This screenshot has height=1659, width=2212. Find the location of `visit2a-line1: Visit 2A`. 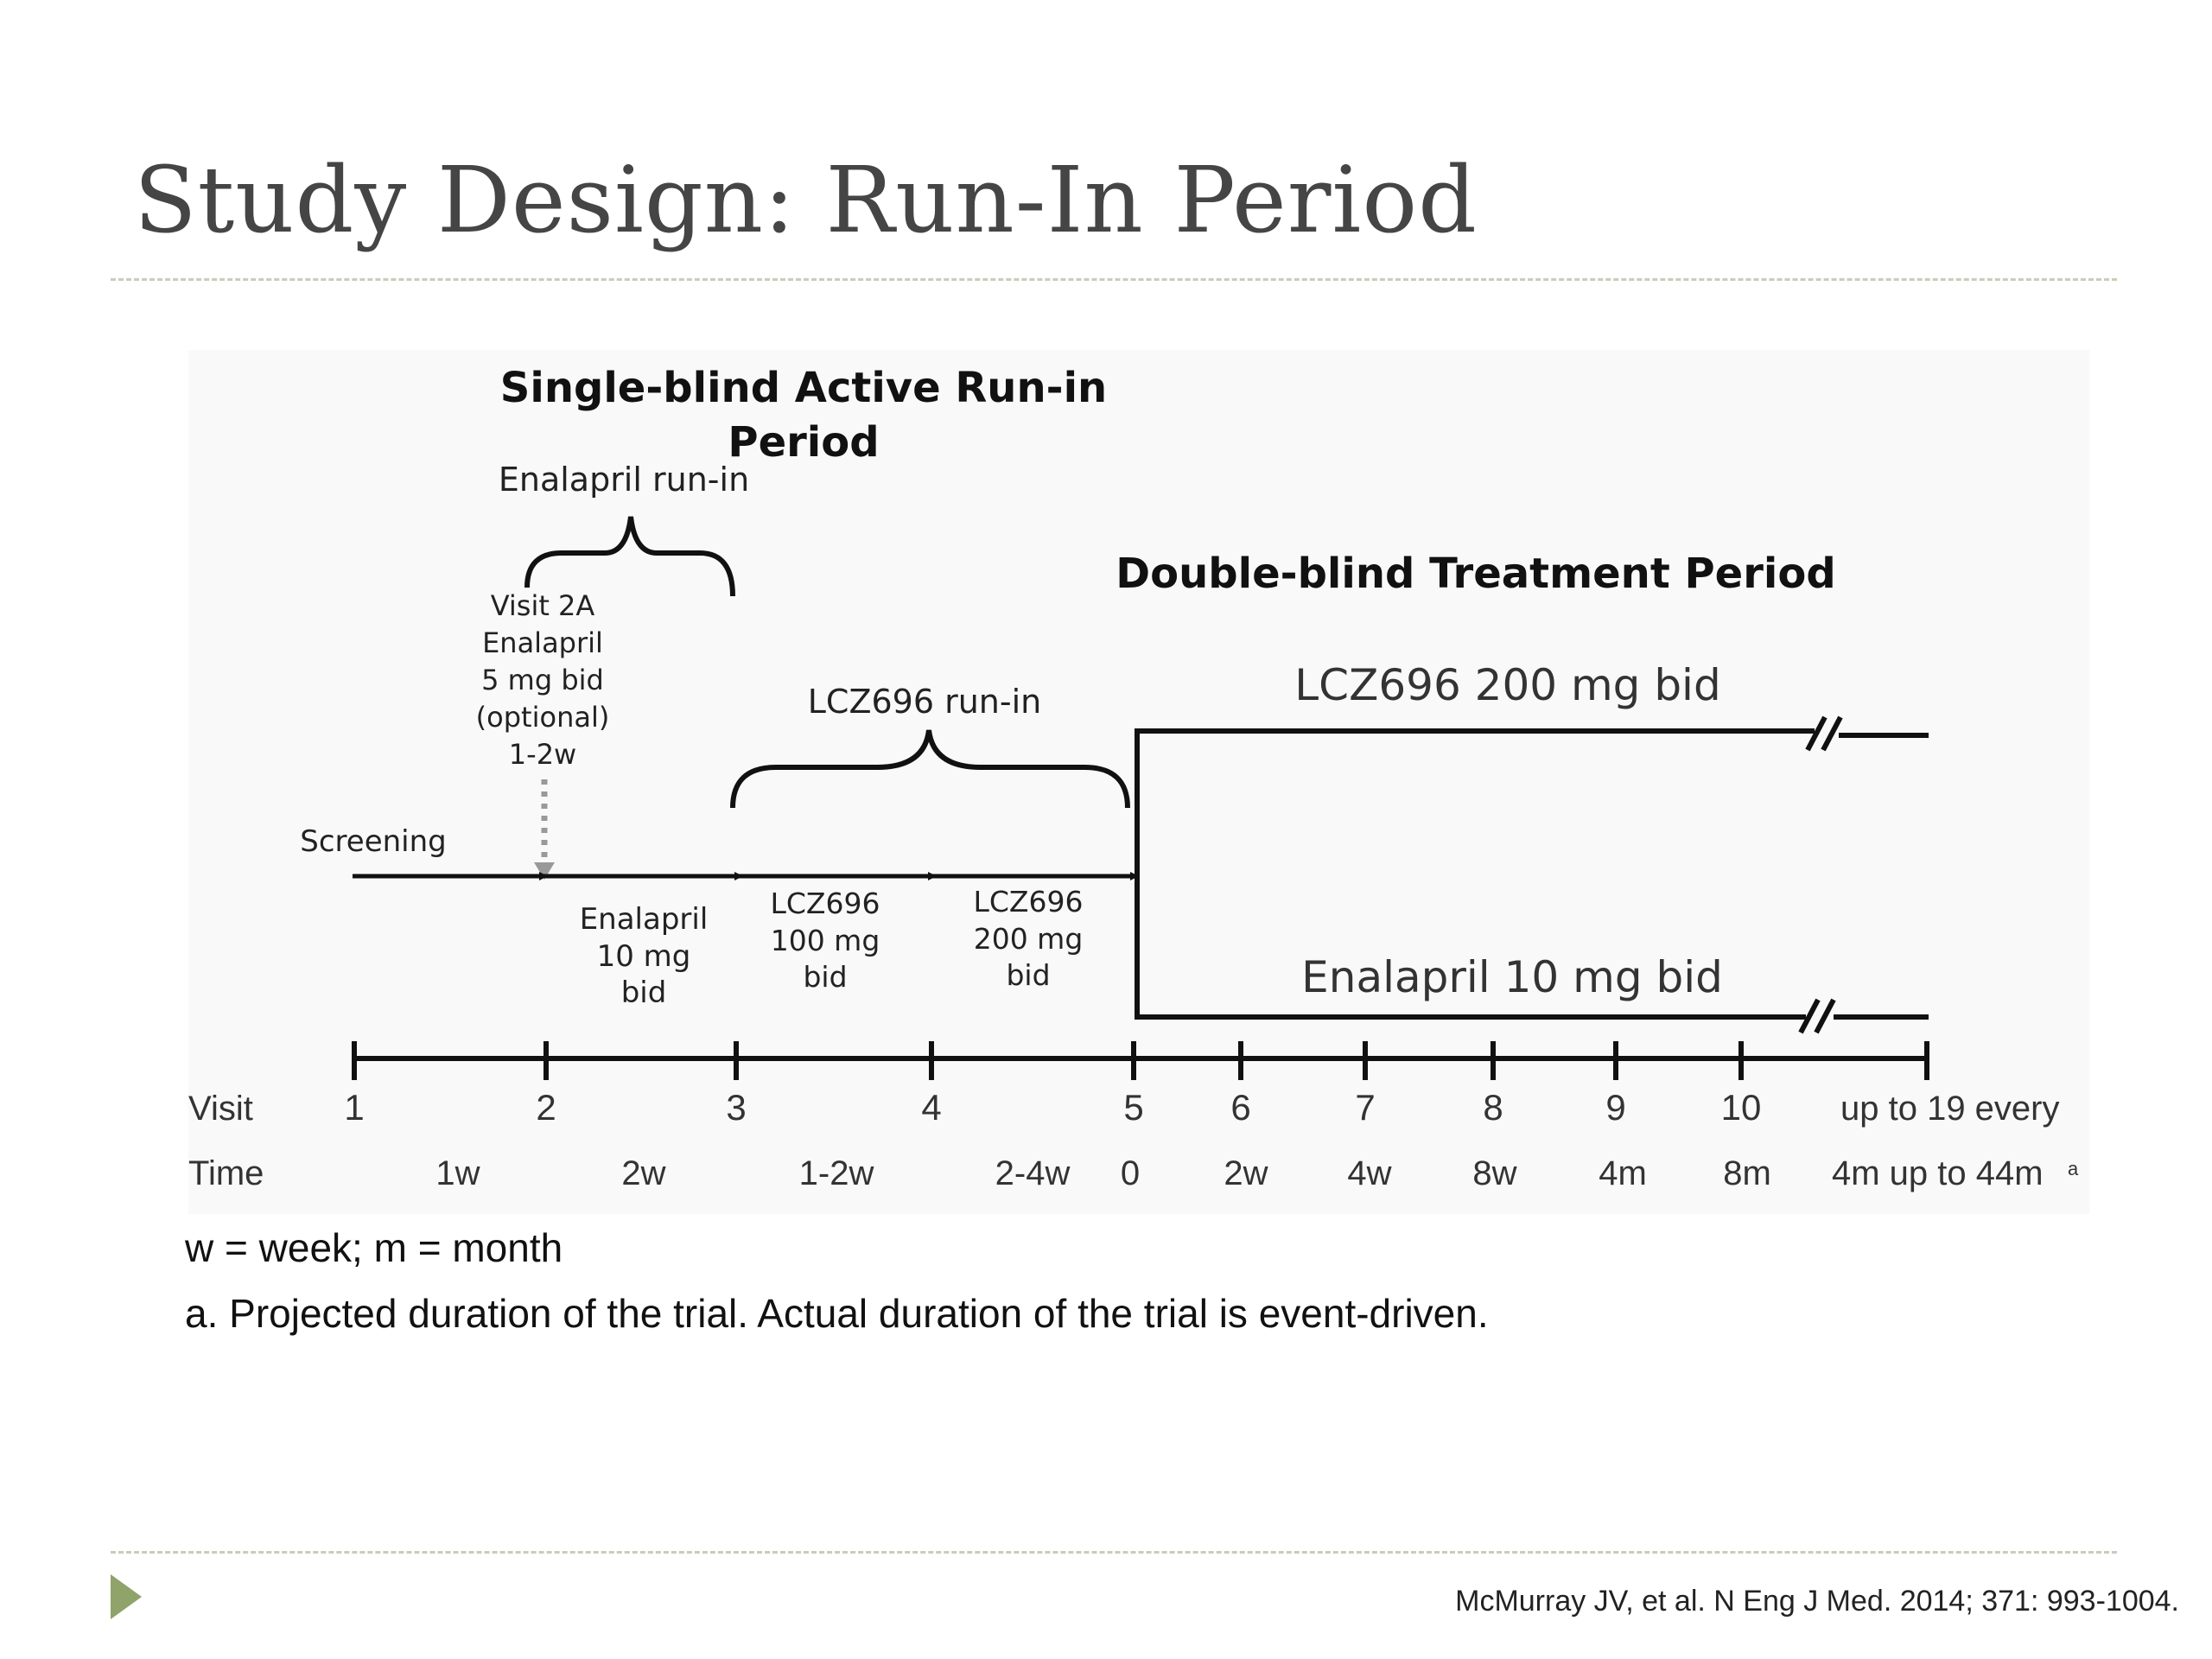

visit2a-line1: Visit 2A is located at coordinates (543, 605).